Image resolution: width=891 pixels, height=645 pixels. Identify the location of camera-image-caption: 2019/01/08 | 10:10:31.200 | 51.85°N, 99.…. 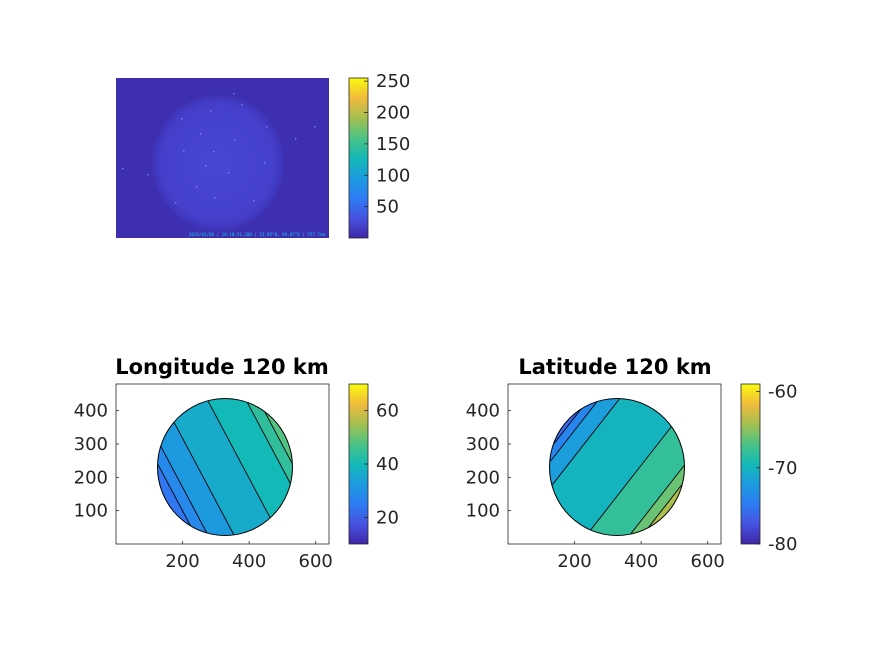
(257, 234).